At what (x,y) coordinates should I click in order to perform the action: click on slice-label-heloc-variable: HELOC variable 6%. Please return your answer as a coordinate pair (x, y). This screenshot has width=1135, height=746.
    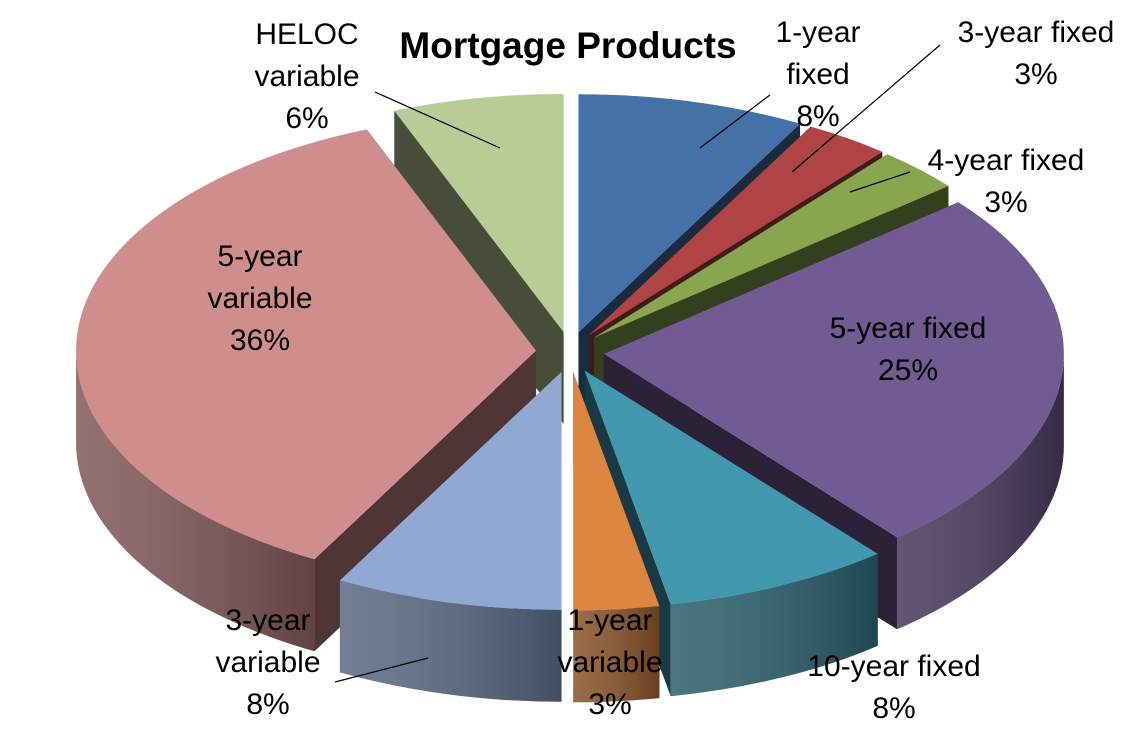
    Looking at the image, I should click on (306, 76).